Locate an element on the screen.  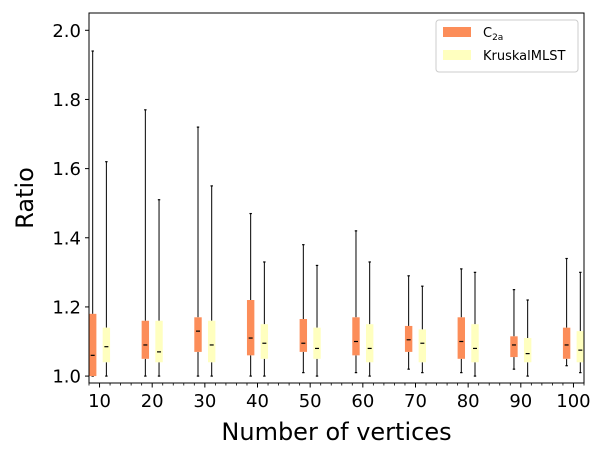
x-tick-label: 30 is located at coordinates (204, 401).